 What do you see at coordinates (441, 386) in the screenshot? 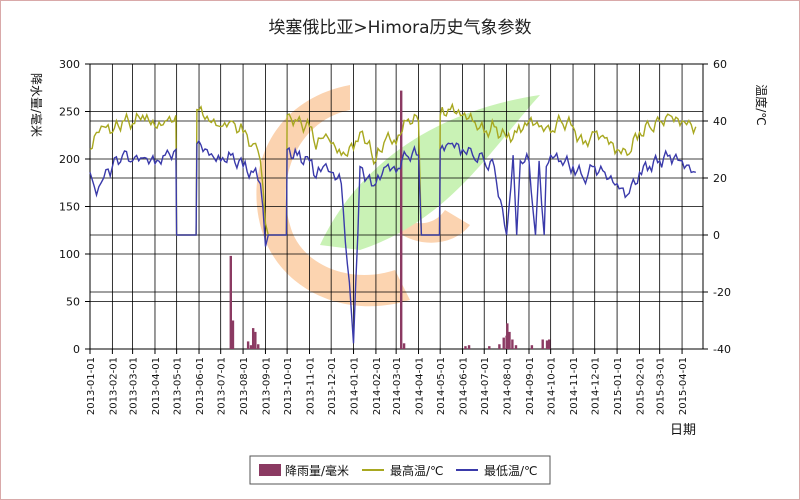
I see `x-tick-label: 2014-05-01` at bounding box center [441, 386].